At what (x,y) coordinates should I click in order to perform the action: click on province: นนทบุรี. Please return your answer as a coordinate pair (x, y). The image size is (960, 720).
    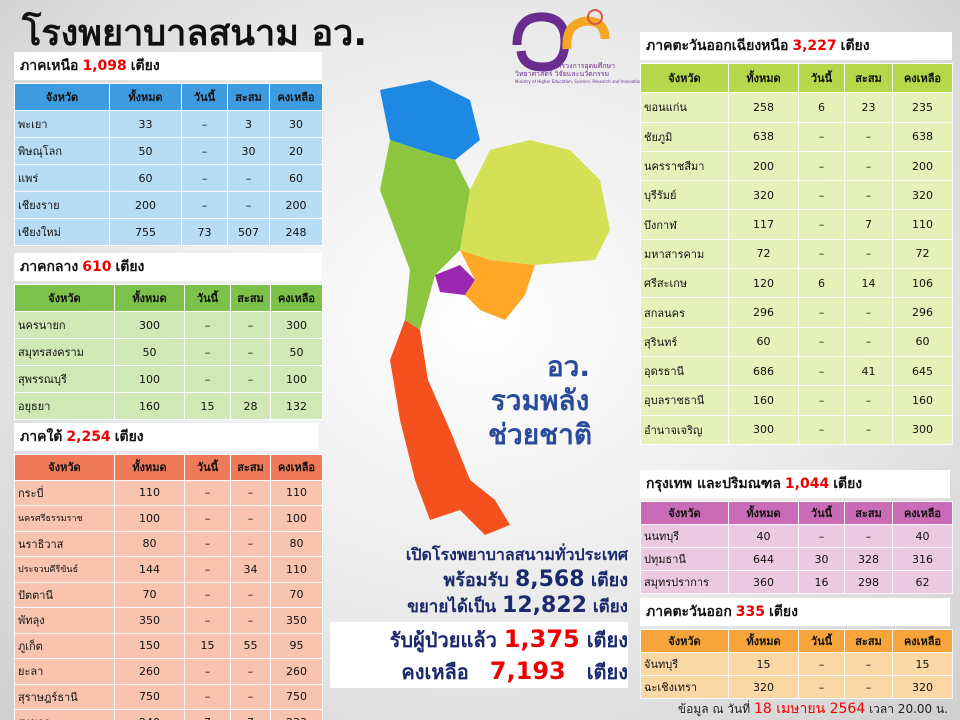
    Looking at the image, I should click on (684, 536).